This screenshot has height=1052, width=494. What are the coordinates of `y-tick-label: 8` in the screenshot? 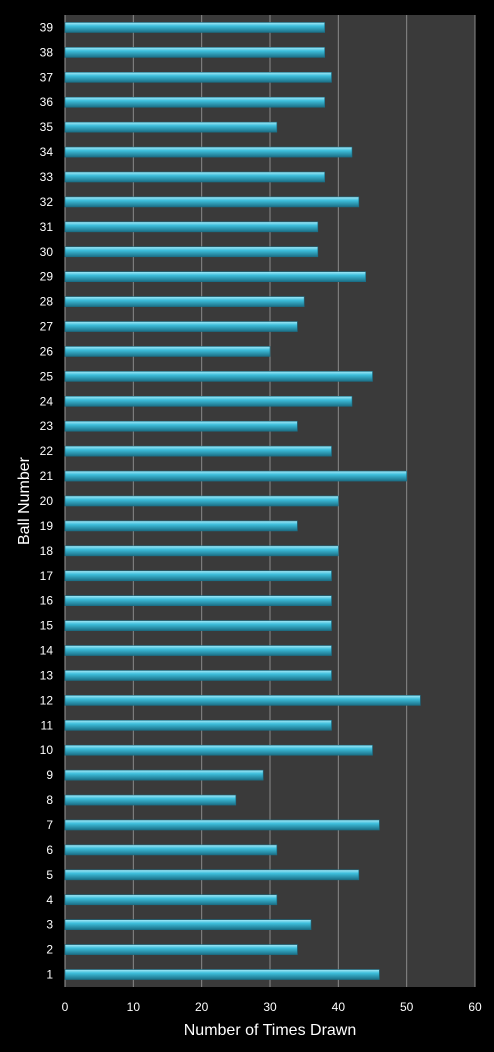 It's located at (49, 800).